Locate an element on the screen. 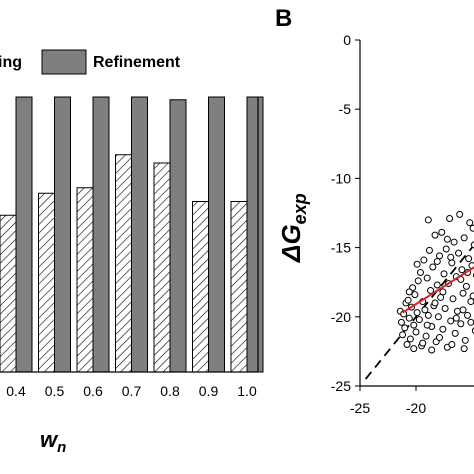  y-tick-label: 0 is located at coordinates (347, 40).